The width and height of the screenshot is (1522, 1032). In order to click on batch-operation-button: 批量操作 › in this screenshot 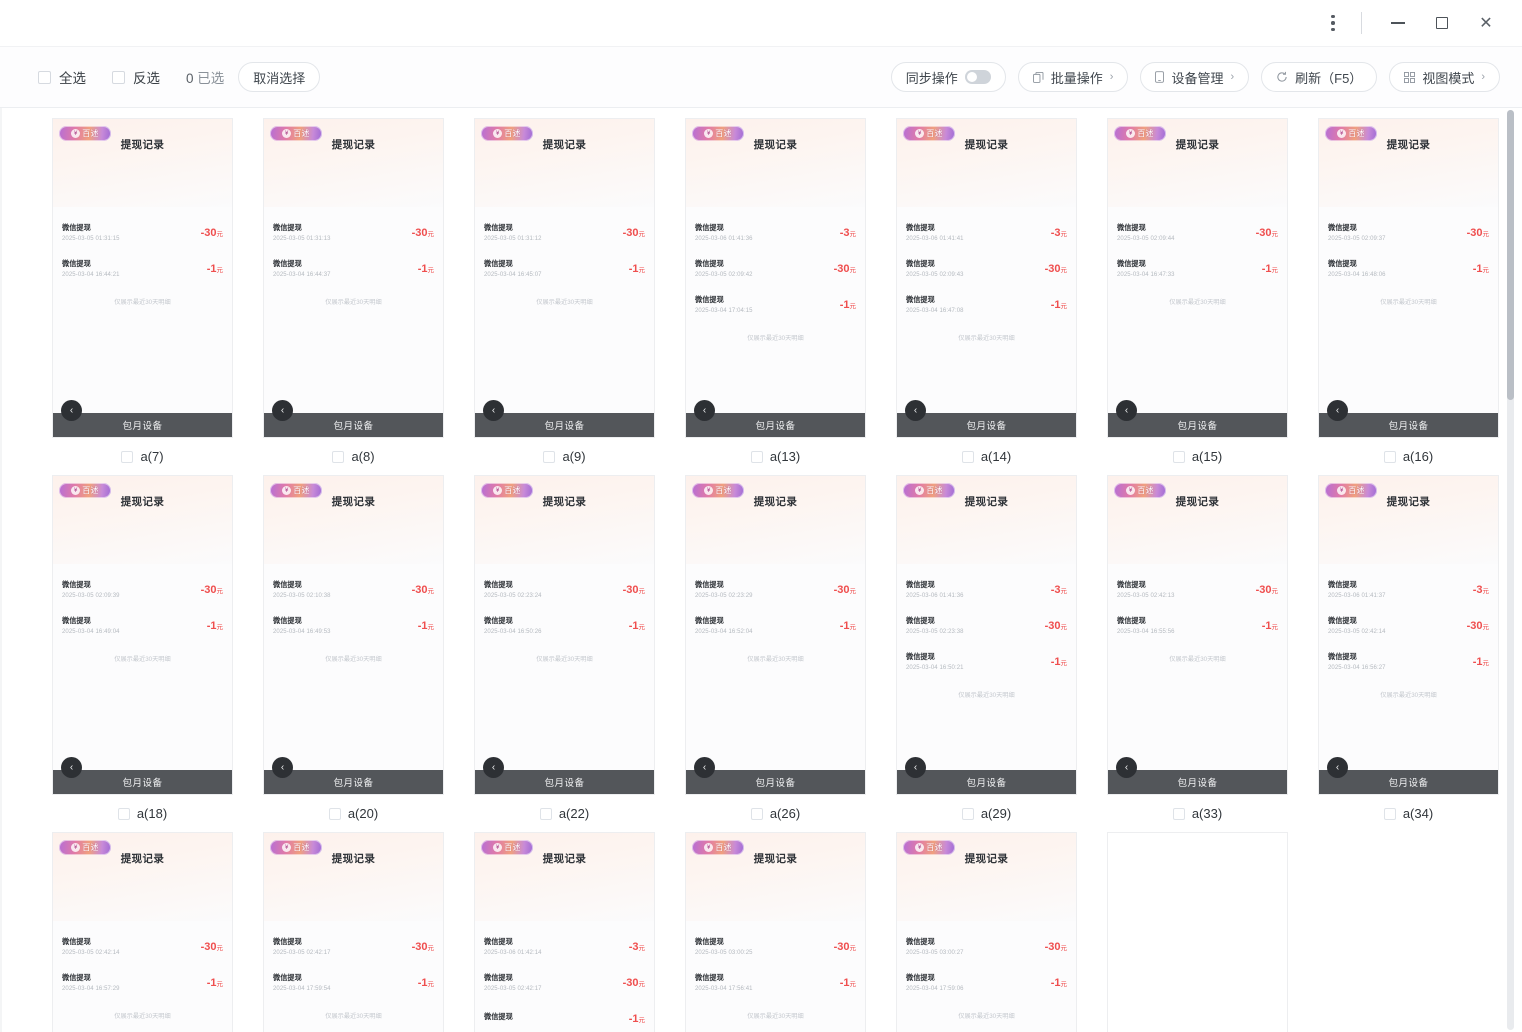, I will do `click(1073, 77)`.